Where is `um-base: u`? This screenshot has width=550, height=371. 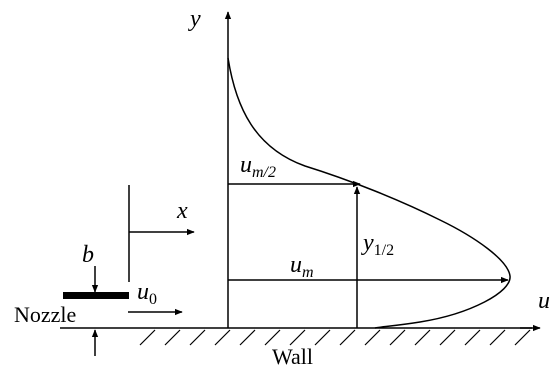 um-base: u is located at coordinates (296, 265).